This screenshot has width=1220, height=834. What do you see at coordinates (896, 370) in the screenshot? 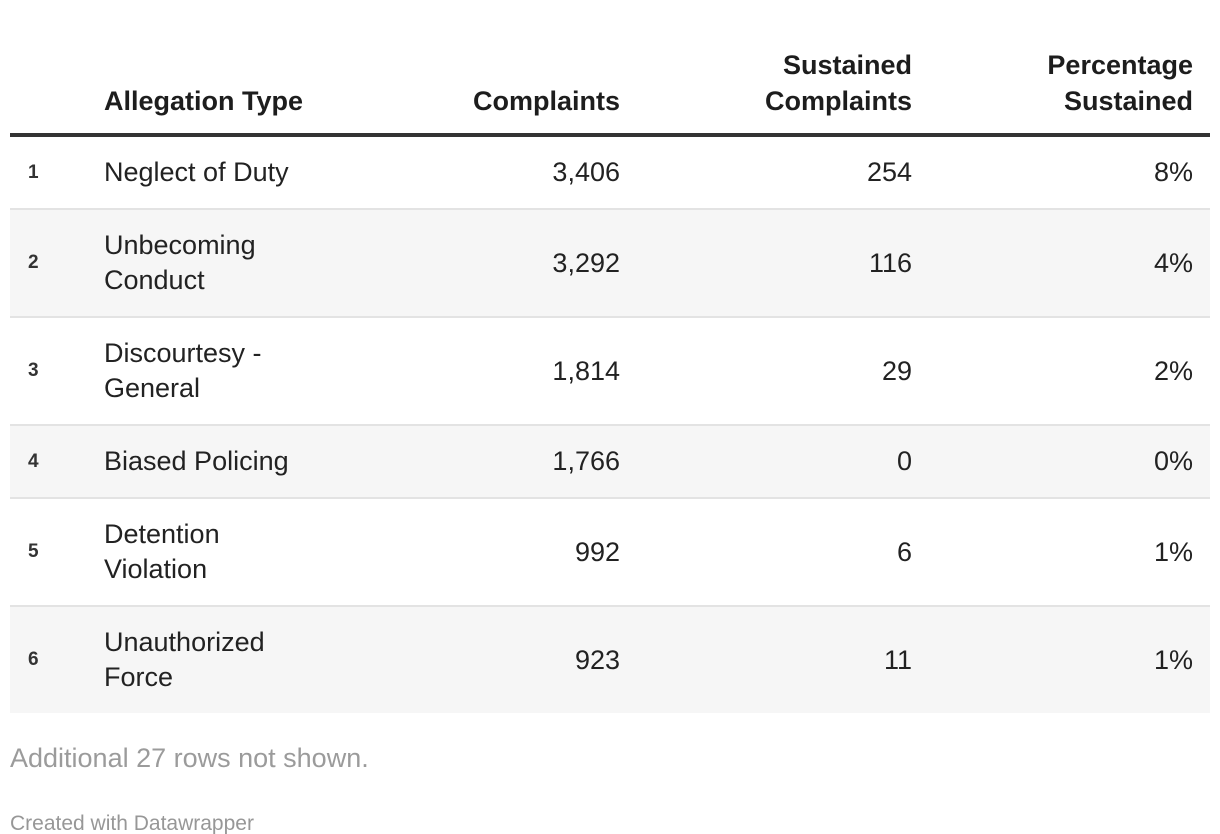
I see `cell-sustained-complaints: 29` at bounding box center [896, 370].